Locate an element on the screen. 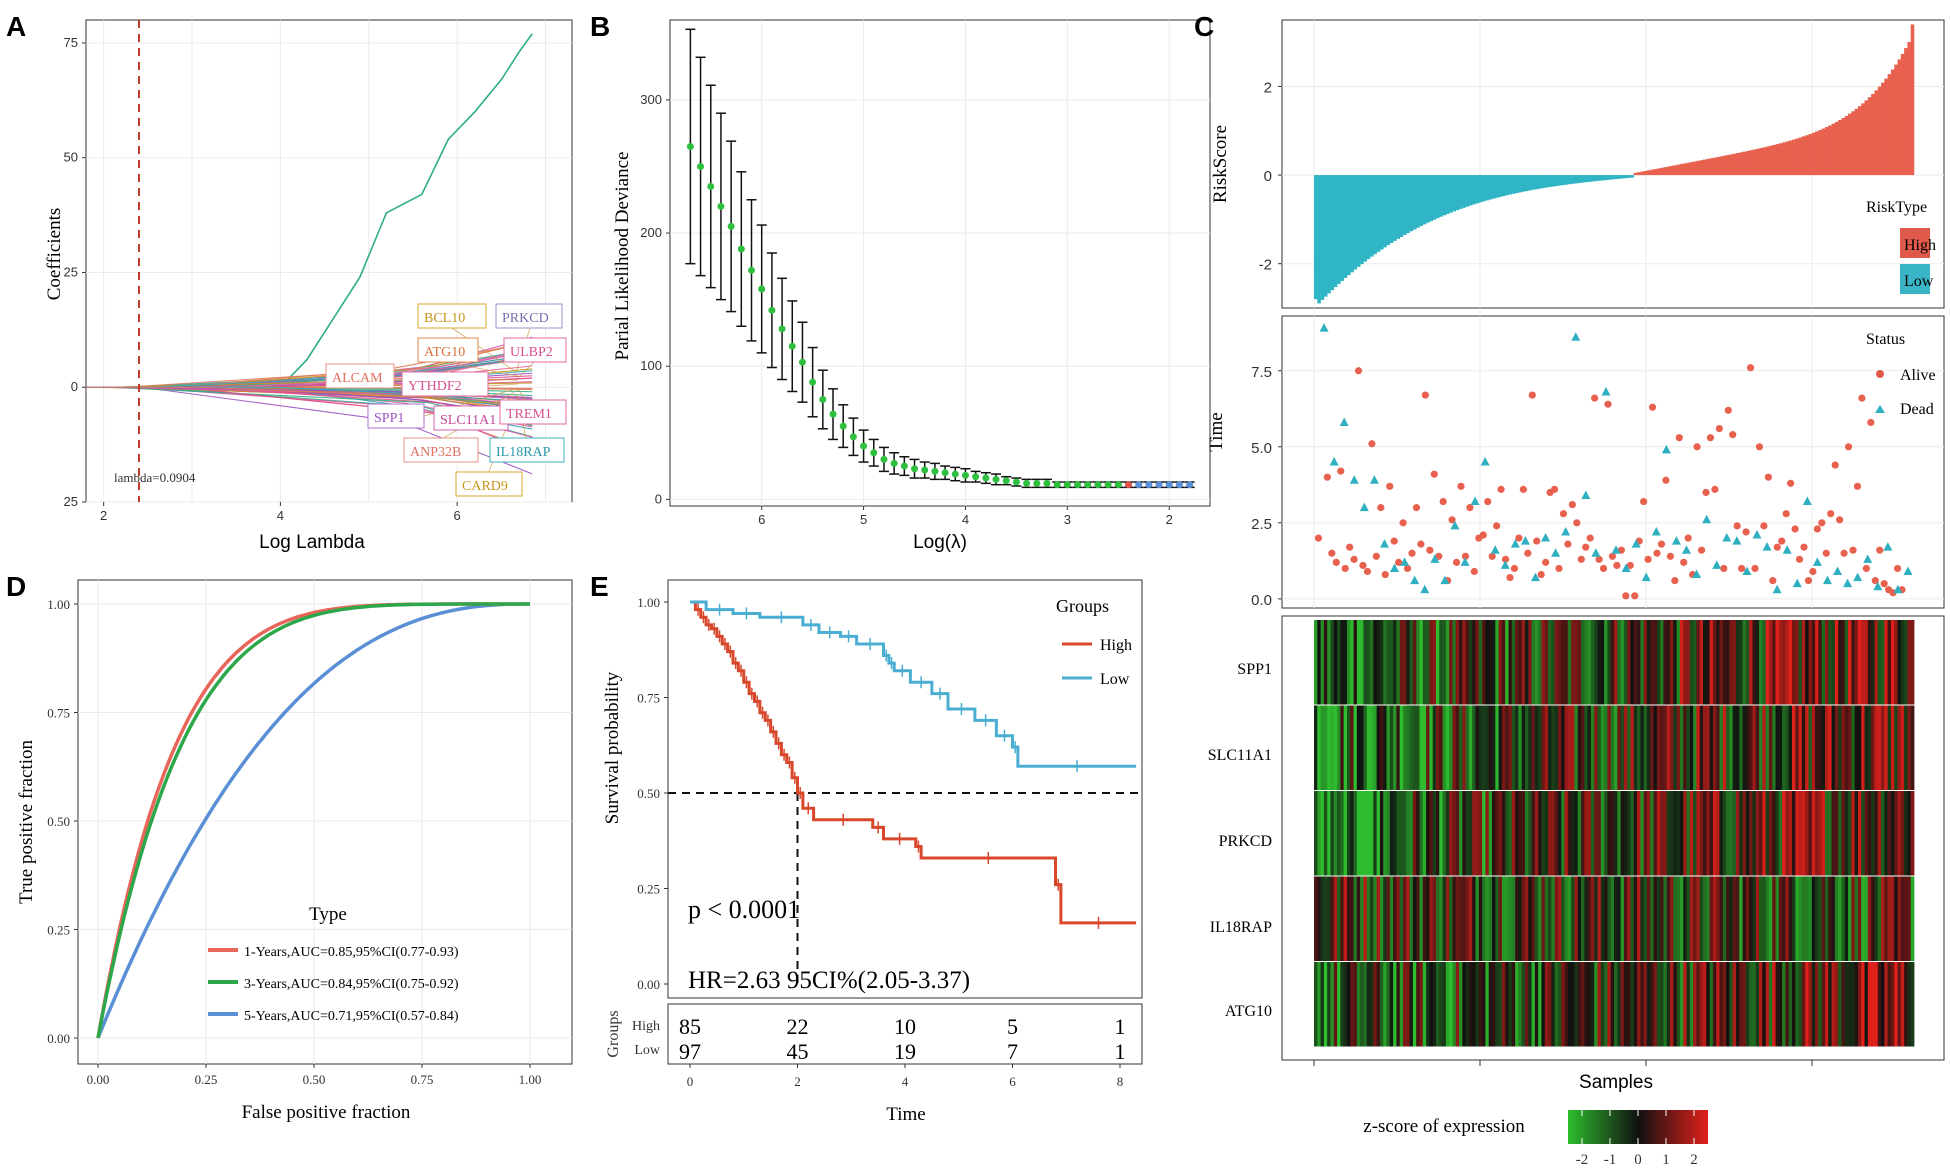  panel-d-x-label: False positive fraction is located at coordinates (326, 1112).